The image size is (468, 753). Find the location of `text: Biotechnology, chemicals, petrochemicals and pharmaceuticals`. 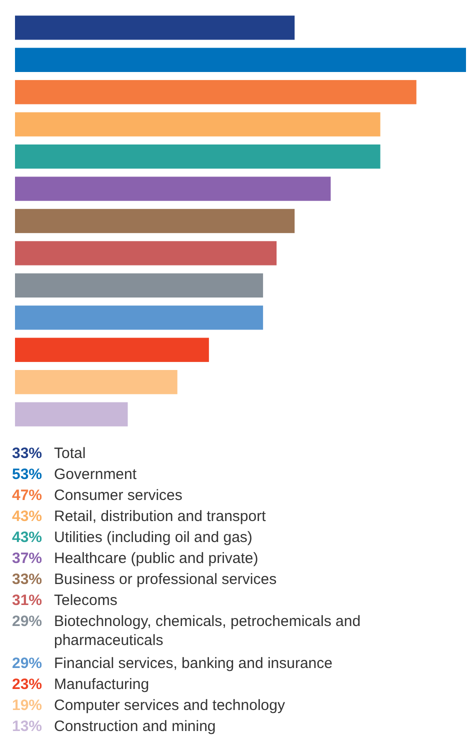

text: Biotechnology, chemicals, petrochemicals and pharmaceuticals is located at coordinates (207, 631).